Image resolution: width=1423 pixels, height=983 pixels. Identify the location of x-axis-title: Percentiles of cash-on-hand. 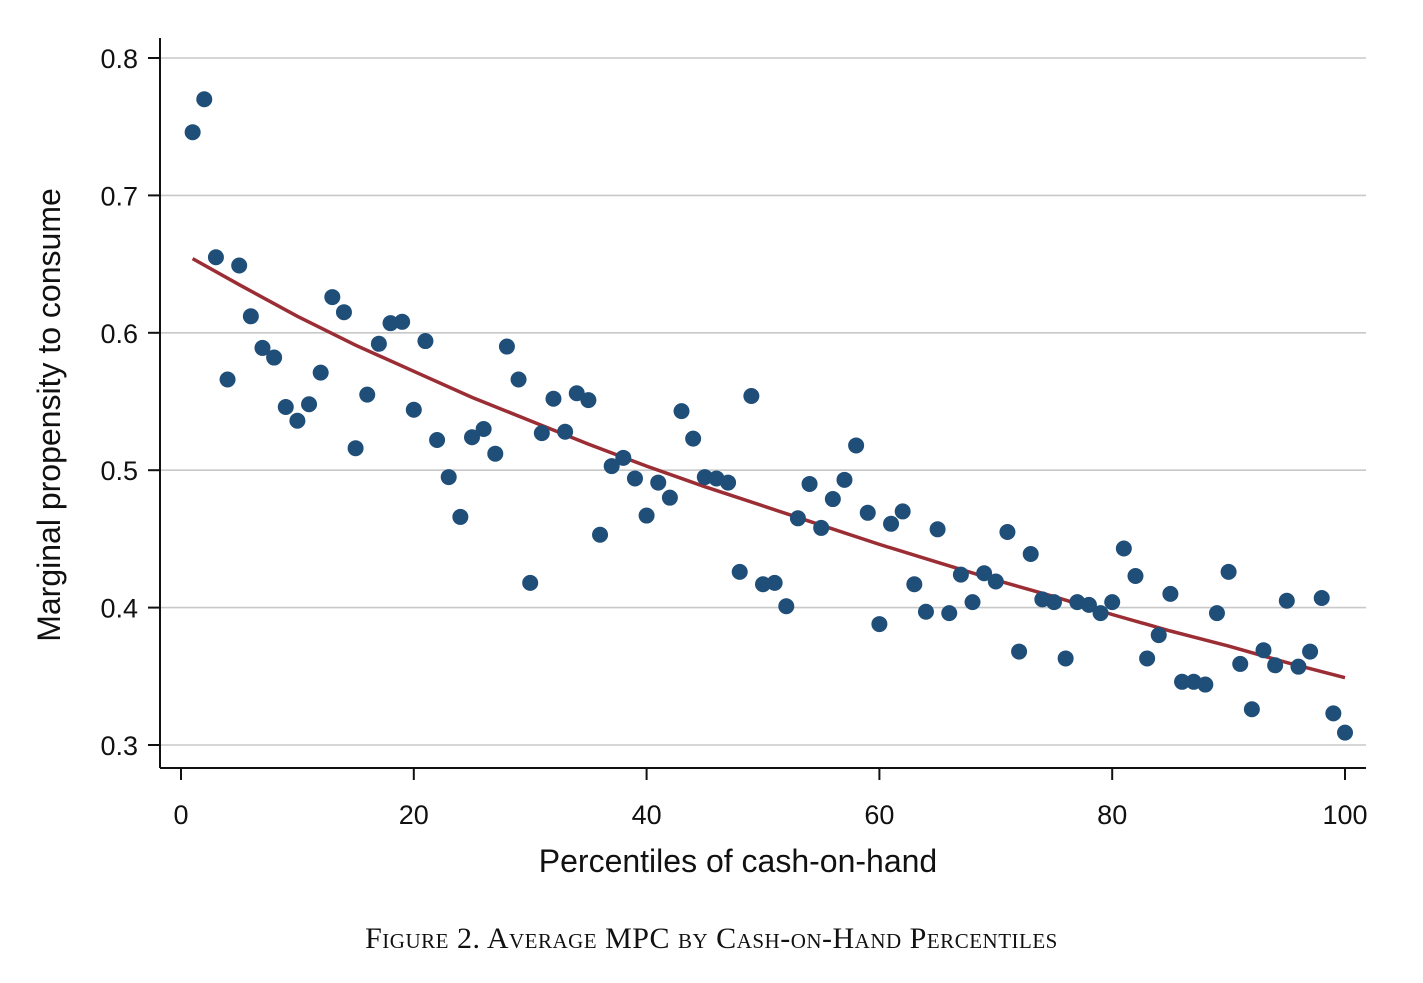
(738, 861).